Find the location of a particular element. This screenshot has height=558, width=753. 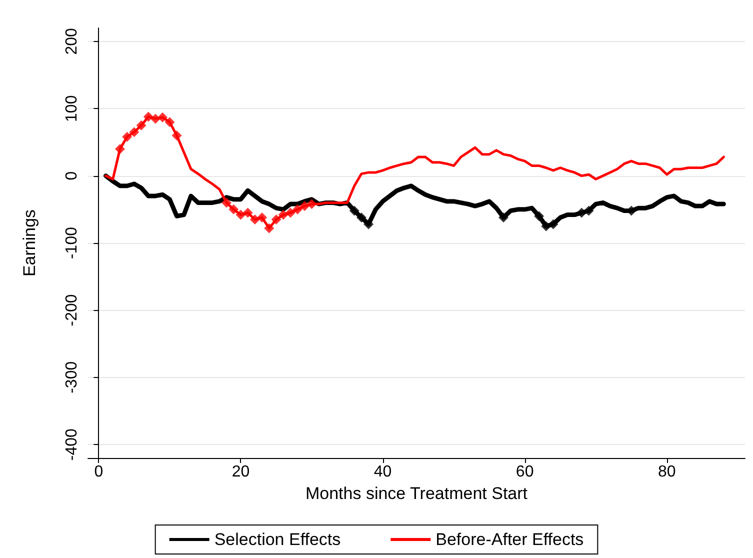

x-tick-label: 40 is located at coordinates (383, 472).